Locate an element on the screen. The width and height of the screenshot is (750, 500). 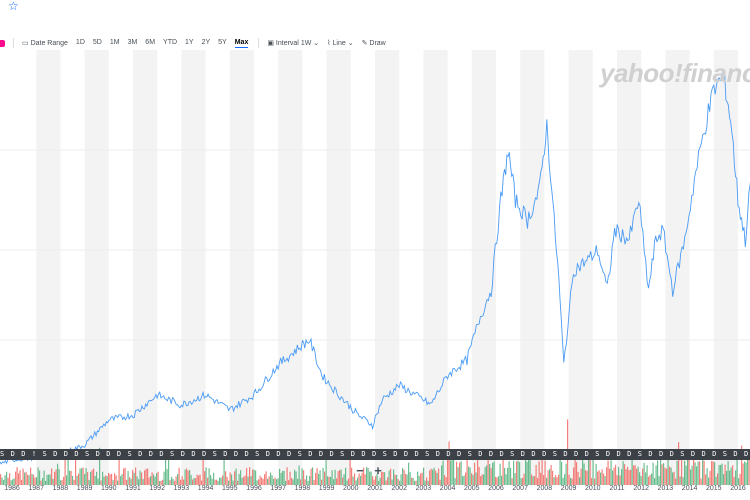
chart-type-dropdown: ⌇ Line ⌄ is located at coordinates (340, 43).